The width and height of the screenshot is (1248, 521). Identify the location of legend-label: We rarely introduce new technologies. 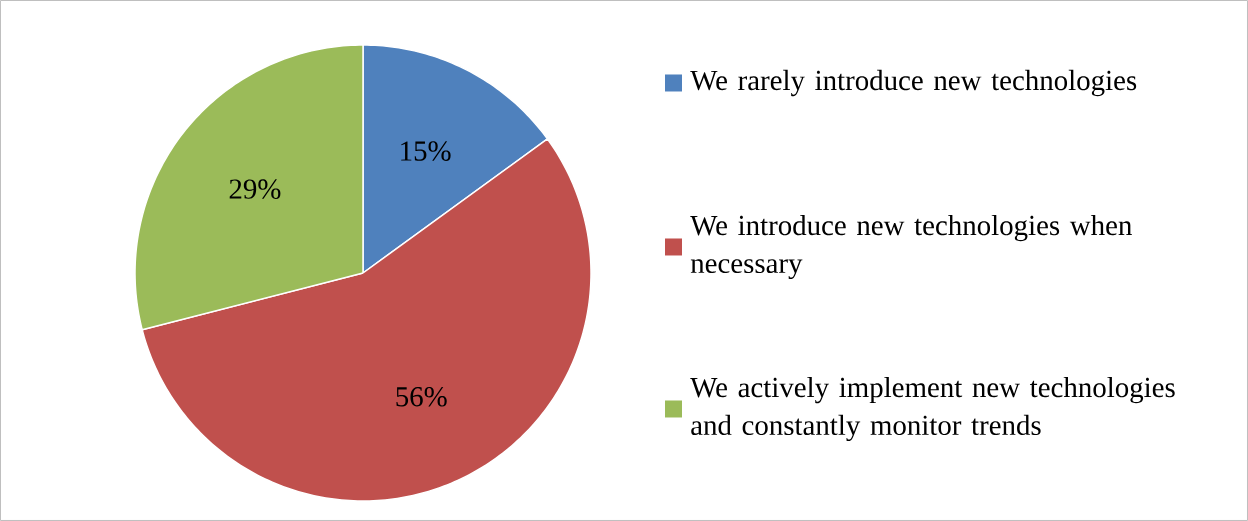
(913, 83).